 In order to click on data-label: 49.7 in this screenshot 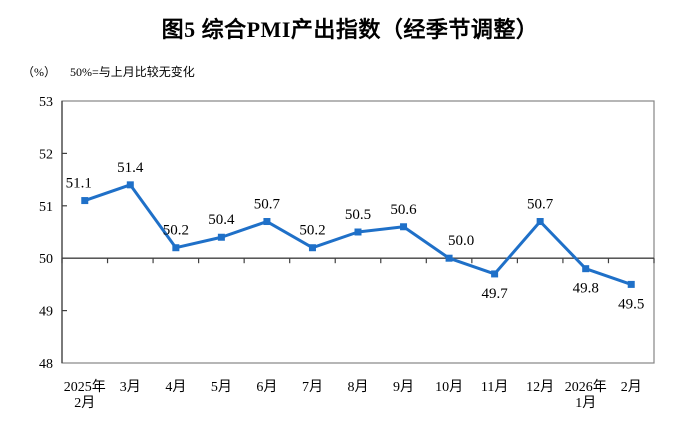, I will do `click(494, 294)`.